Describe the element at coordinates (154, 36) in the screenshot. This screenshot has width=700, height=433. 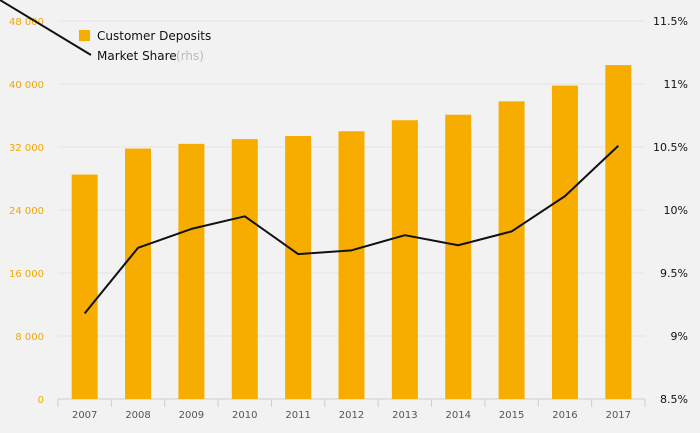
I see `legend-label-customer-deposits: Customer Deposits` at that location.